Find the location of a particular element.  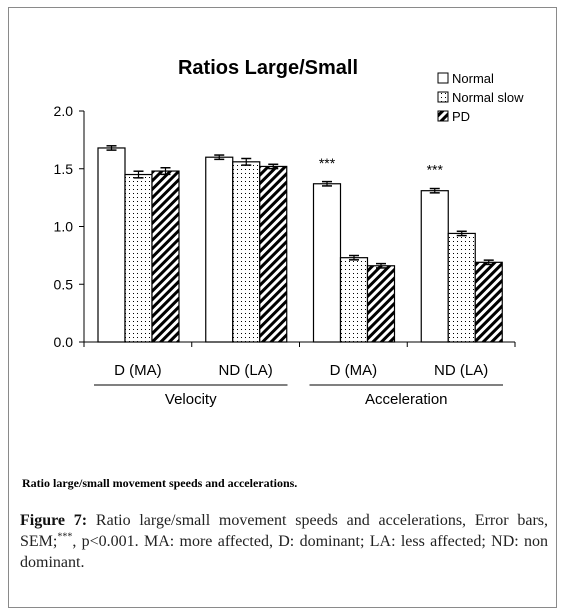

legend-label: Normal is located at coordinates (473, 78).